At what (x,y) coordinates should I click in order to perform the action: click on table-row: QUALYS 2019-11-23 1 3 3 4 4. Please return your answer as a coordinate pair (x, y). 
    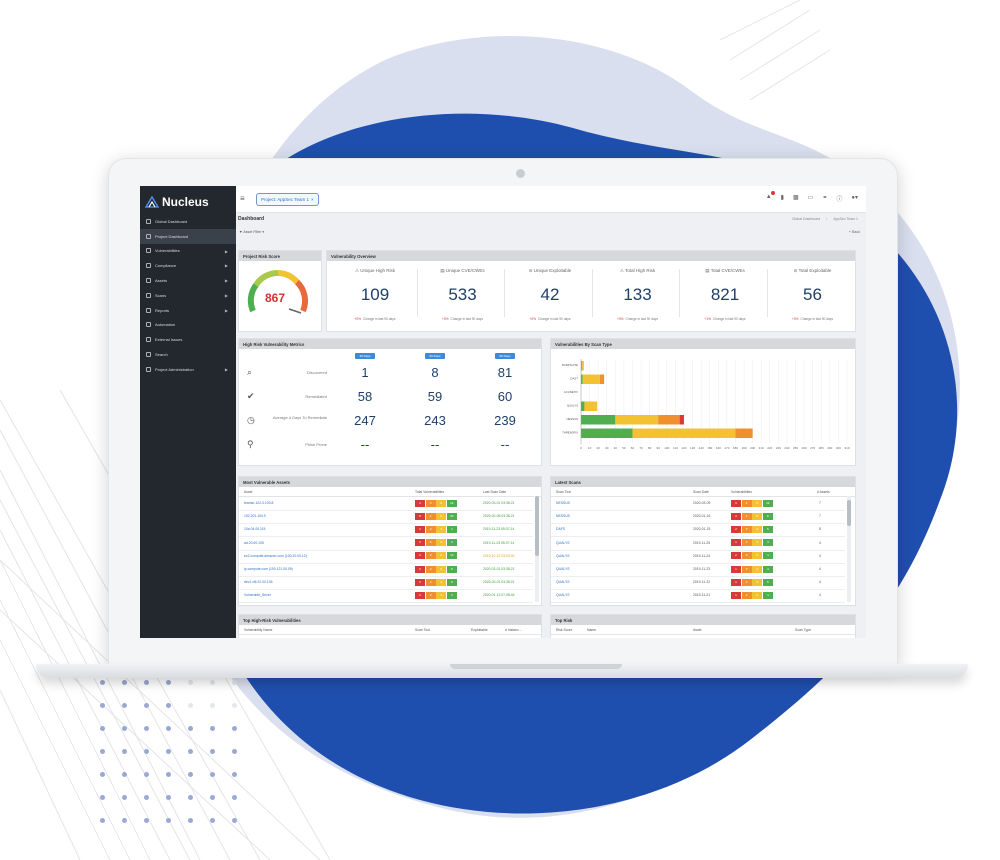
    Looking at the image, I should click on (698, 570).